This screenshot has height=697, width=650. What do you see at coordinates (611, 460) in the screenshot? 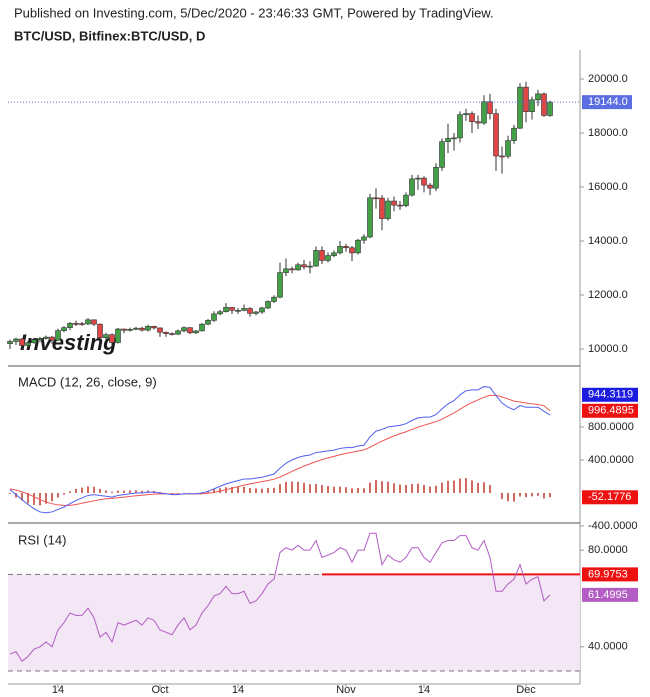
I see `y-tick-label: 400.0000` at bounding box center [611, 460].